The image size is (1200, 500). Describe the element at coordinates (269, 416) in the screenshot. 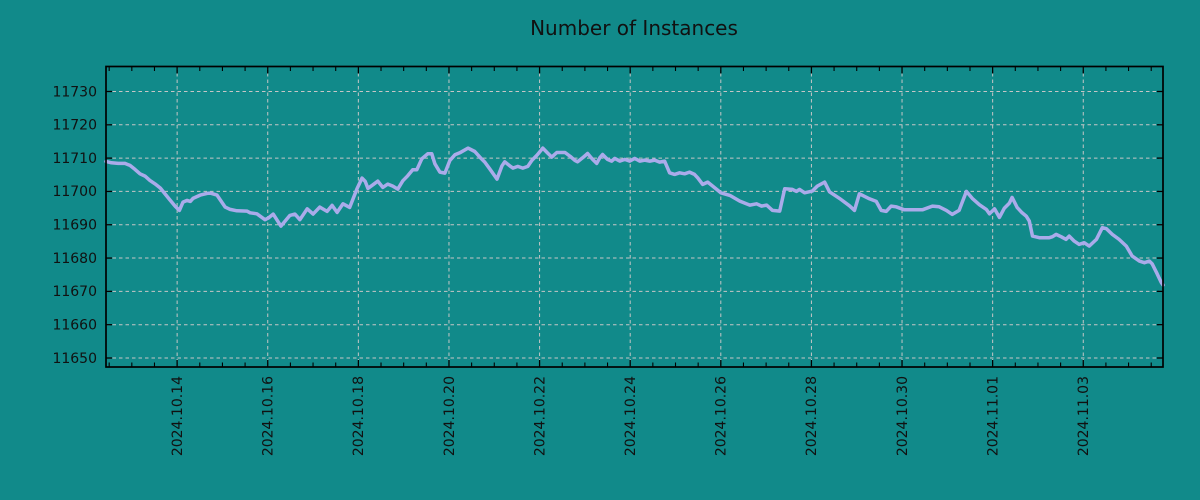

I see `x-tick-label: 2024.10.16` at that location.